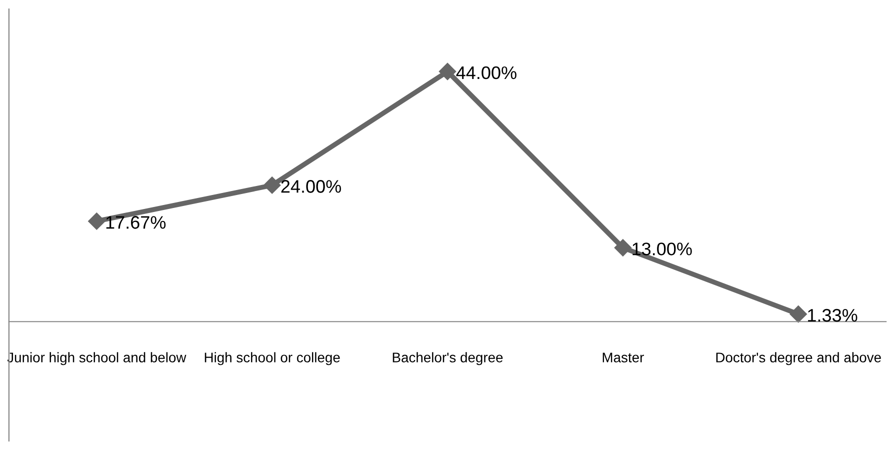 This screenshot has width=895, height=450. Describe the element at coordinates (623, 357) in the screenshot. I see `x-tick-label: Master` at that location.